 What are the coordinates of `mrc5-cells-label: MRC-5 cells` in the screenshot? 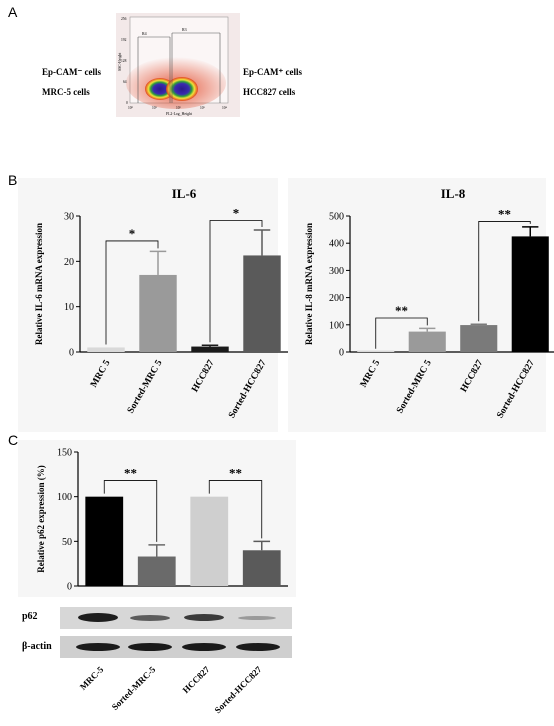 It's located at (66, 92).